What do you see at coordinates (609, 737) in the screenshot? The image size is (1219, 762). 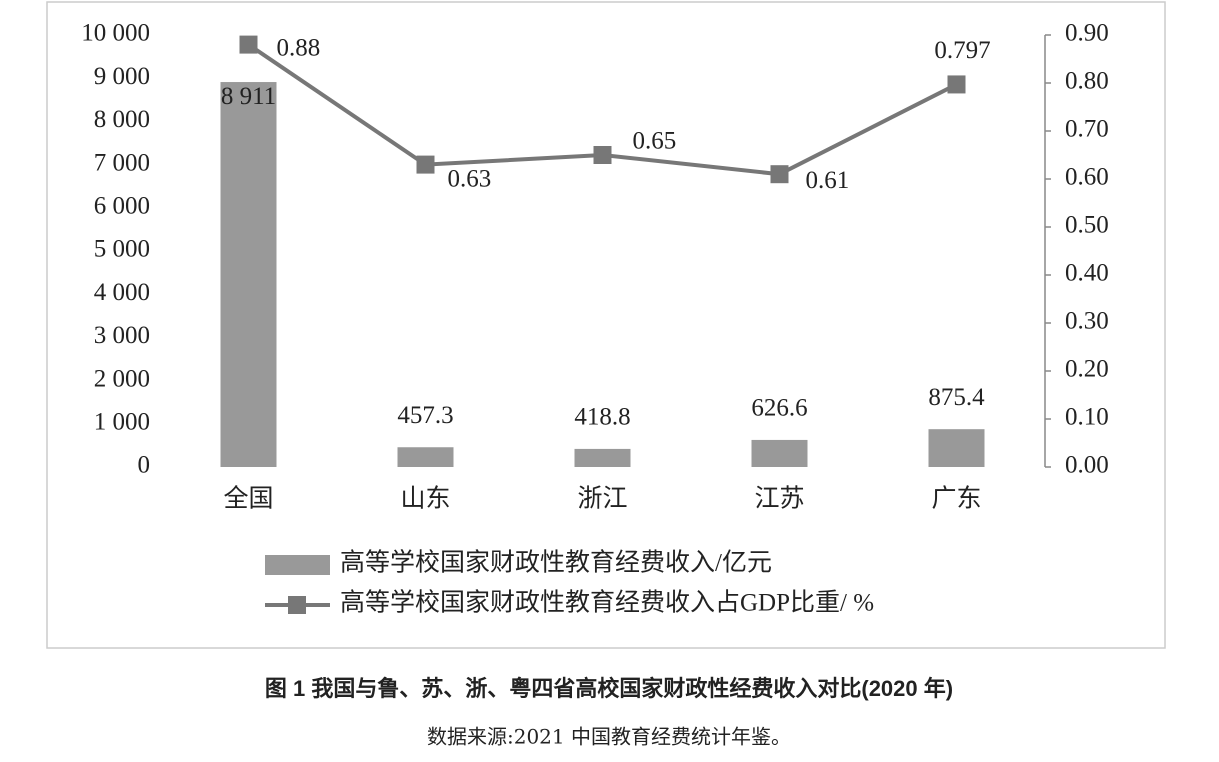 I see `chart-source: 数据来源:2021 中国教育经费统计年鉴。` at bounding box center [609, 737].